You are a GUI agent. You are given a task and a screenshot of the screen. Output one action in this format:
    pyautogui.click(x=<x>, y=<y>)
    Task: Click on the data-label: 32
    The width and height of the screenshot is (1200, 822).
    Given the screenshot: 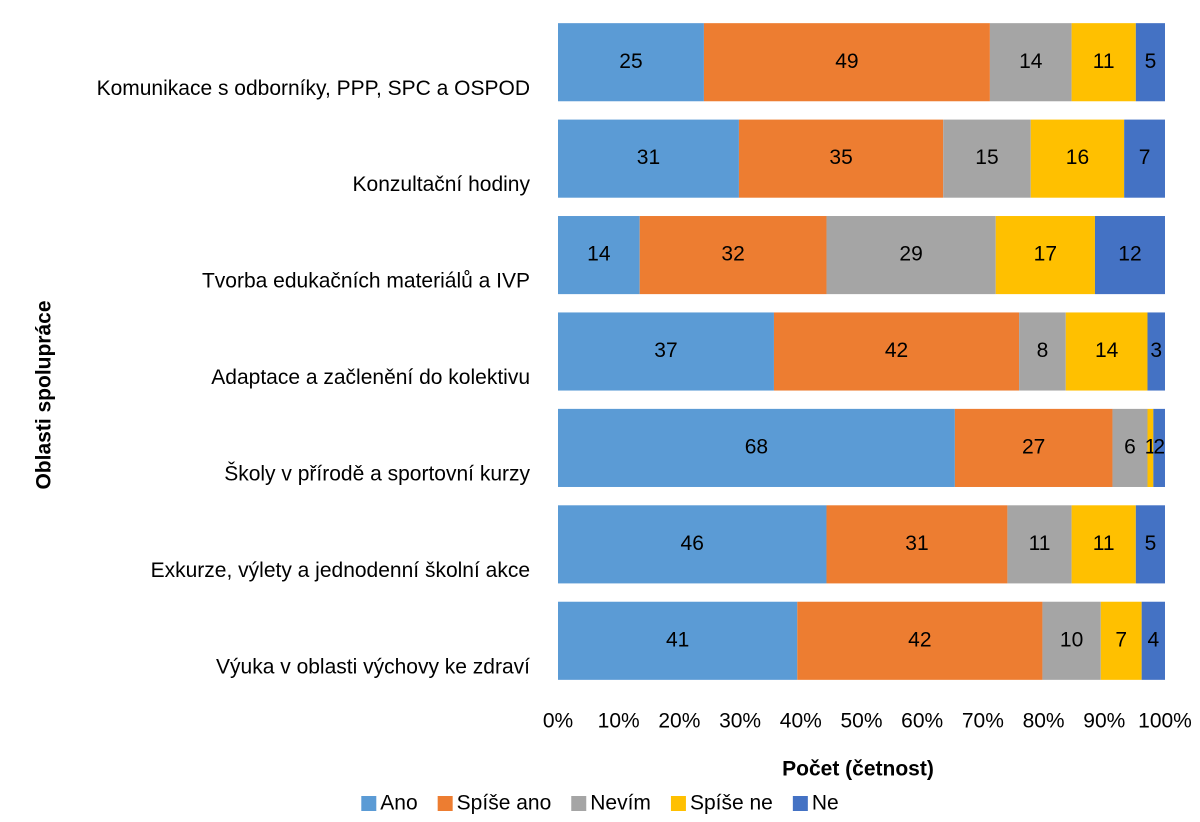 What is the action you would take?
    pyautogui.click(x=732, y=254)
    